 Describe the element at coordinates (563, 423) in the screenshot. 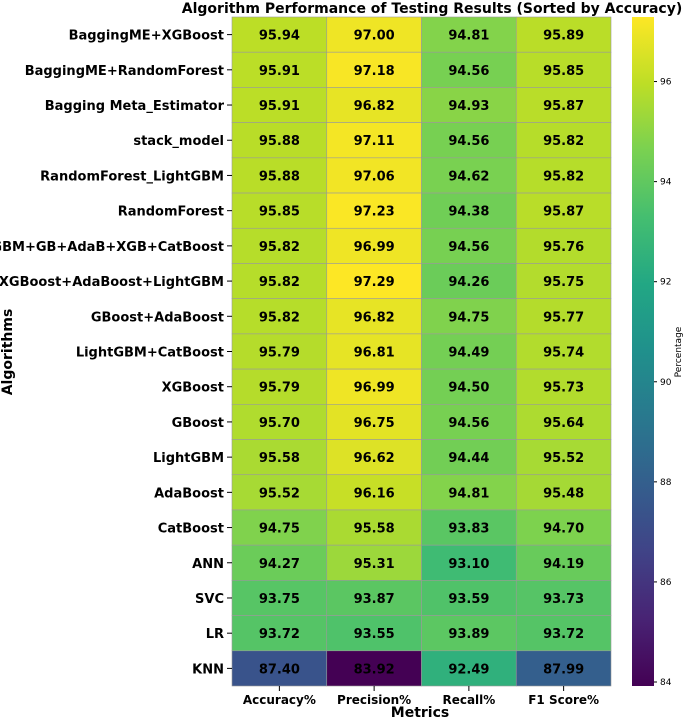

I see `cell-value: 95.64` at that location.